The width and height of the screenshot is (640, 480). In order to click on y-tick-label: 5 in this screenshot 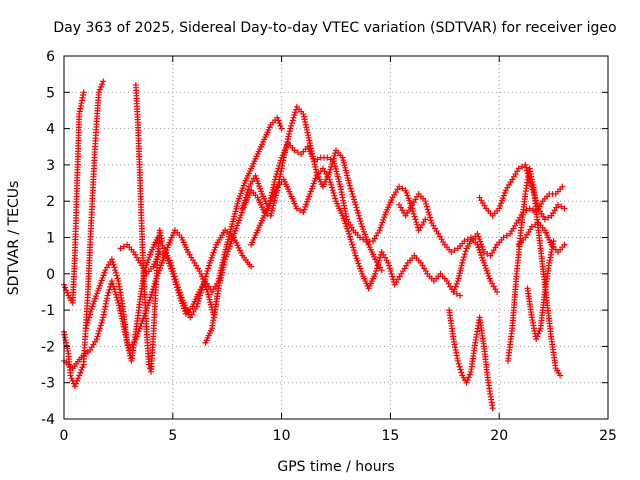, I will do `click(50, 93)`.